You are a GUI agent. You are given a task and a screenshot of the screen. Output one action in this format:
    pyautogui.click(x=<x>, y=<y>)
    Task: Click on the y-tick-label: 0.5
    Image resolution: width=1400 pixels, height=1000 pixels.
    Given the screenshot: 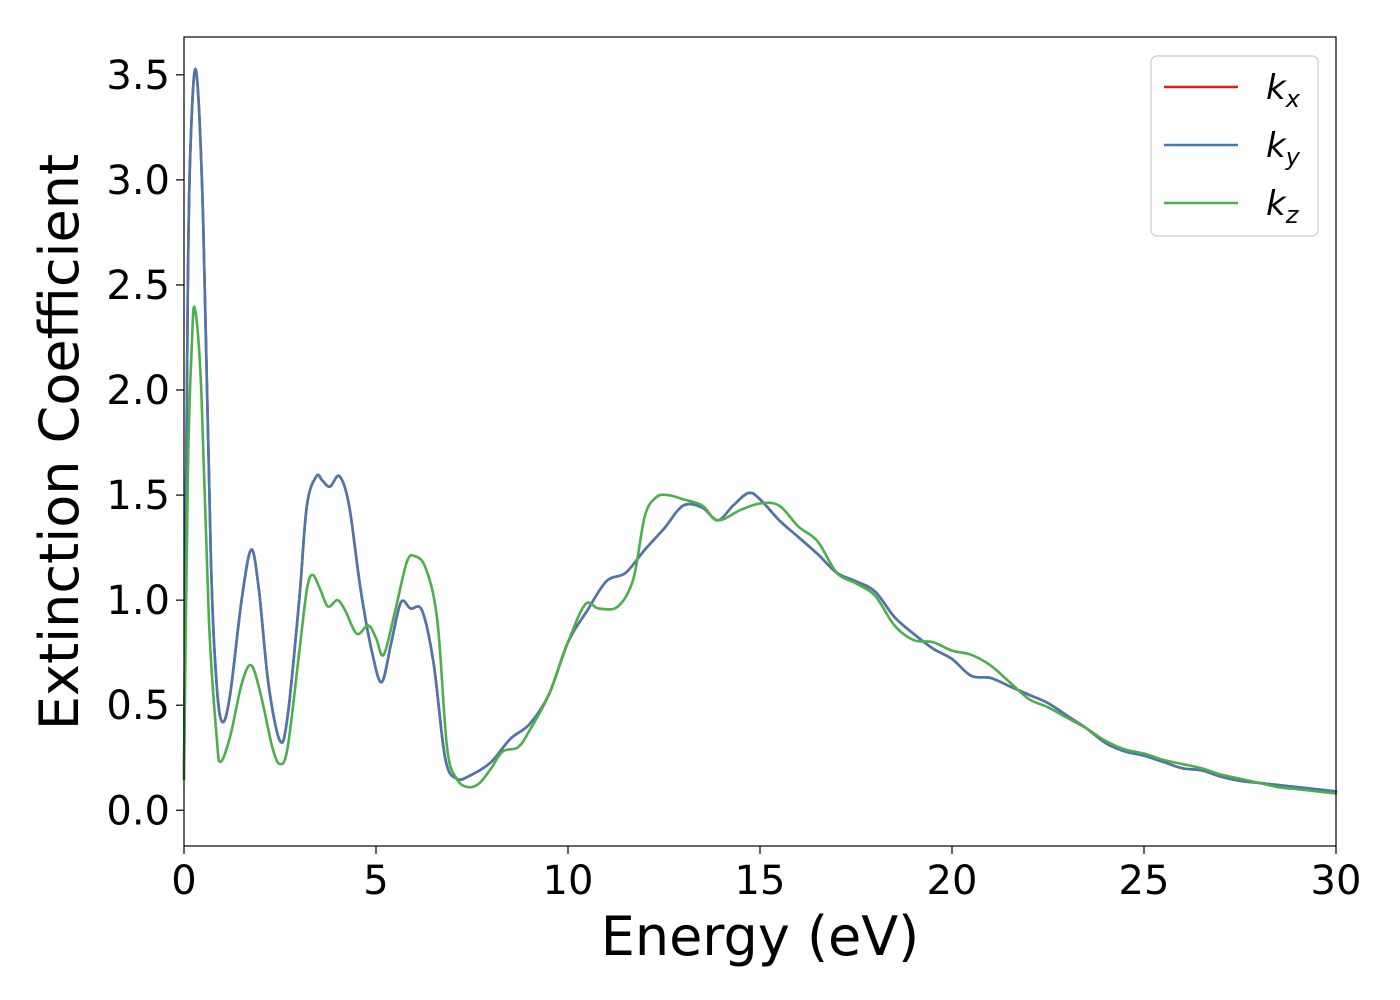 What is the action you would take?
    pyautogui.click(x=138, y=706)
    